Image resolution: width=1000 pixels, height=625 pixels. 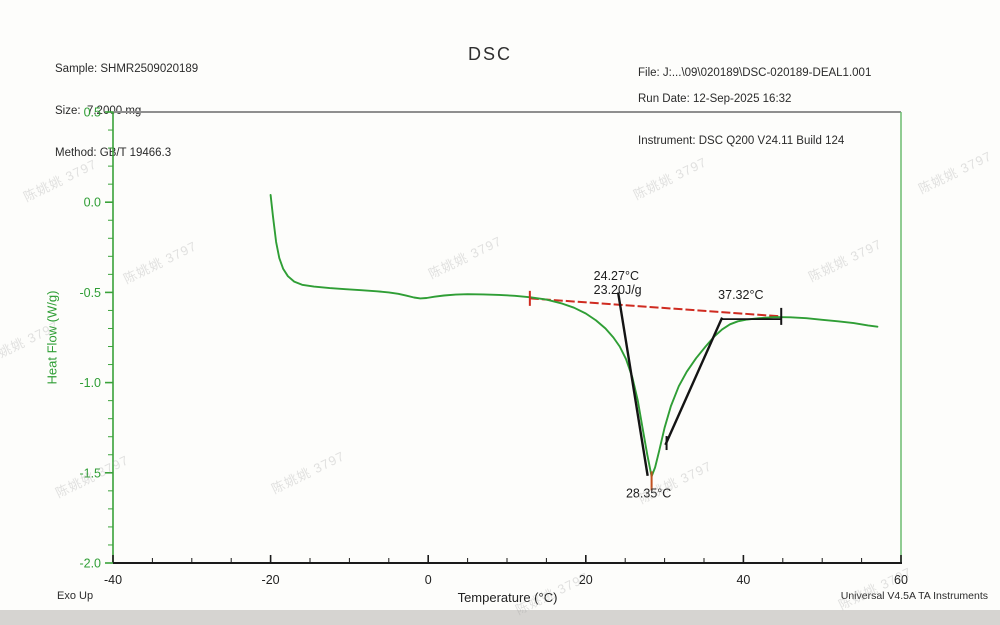 What do you see at coordinates (127, 69) in the screenshot?
I see `sample-line: Sample: SHMR2509020189` at bounding box center [127, 69].